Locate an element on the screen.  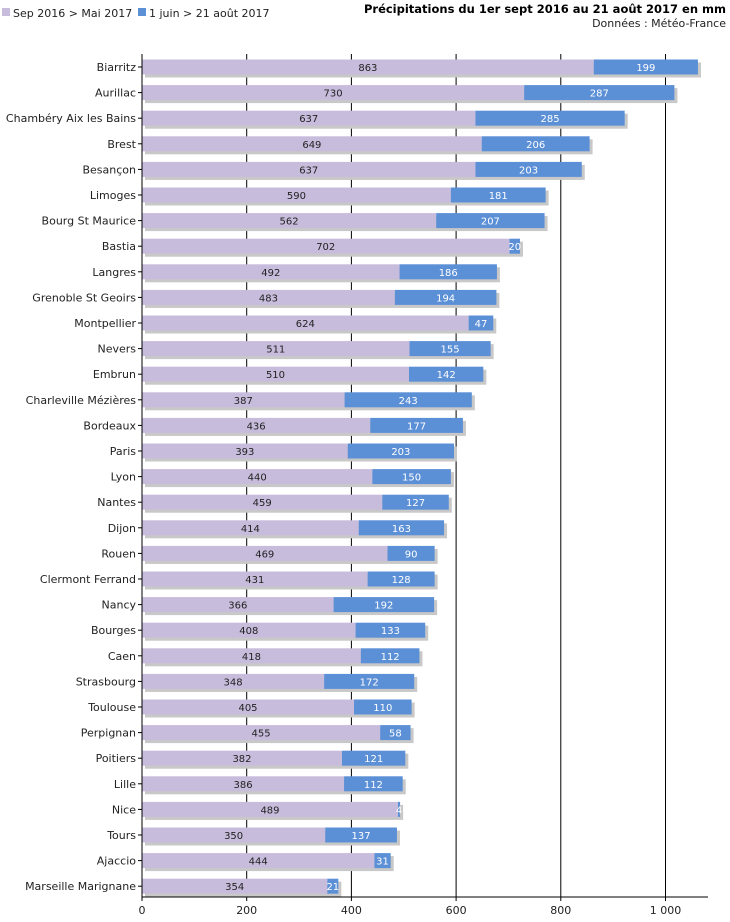
data-label-series-2: 172 is located at coordinates (369, 682).